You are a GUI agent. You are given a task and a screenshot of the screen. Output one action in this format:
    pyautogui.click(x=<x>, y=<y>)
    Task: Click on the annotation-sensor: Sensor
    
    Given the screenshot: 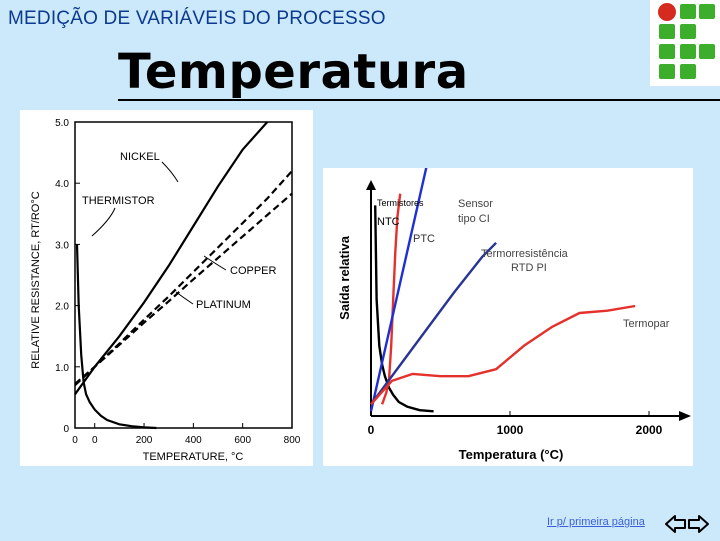 What is the action you would take?
    pyautogui.click(x=475, y=204)
    